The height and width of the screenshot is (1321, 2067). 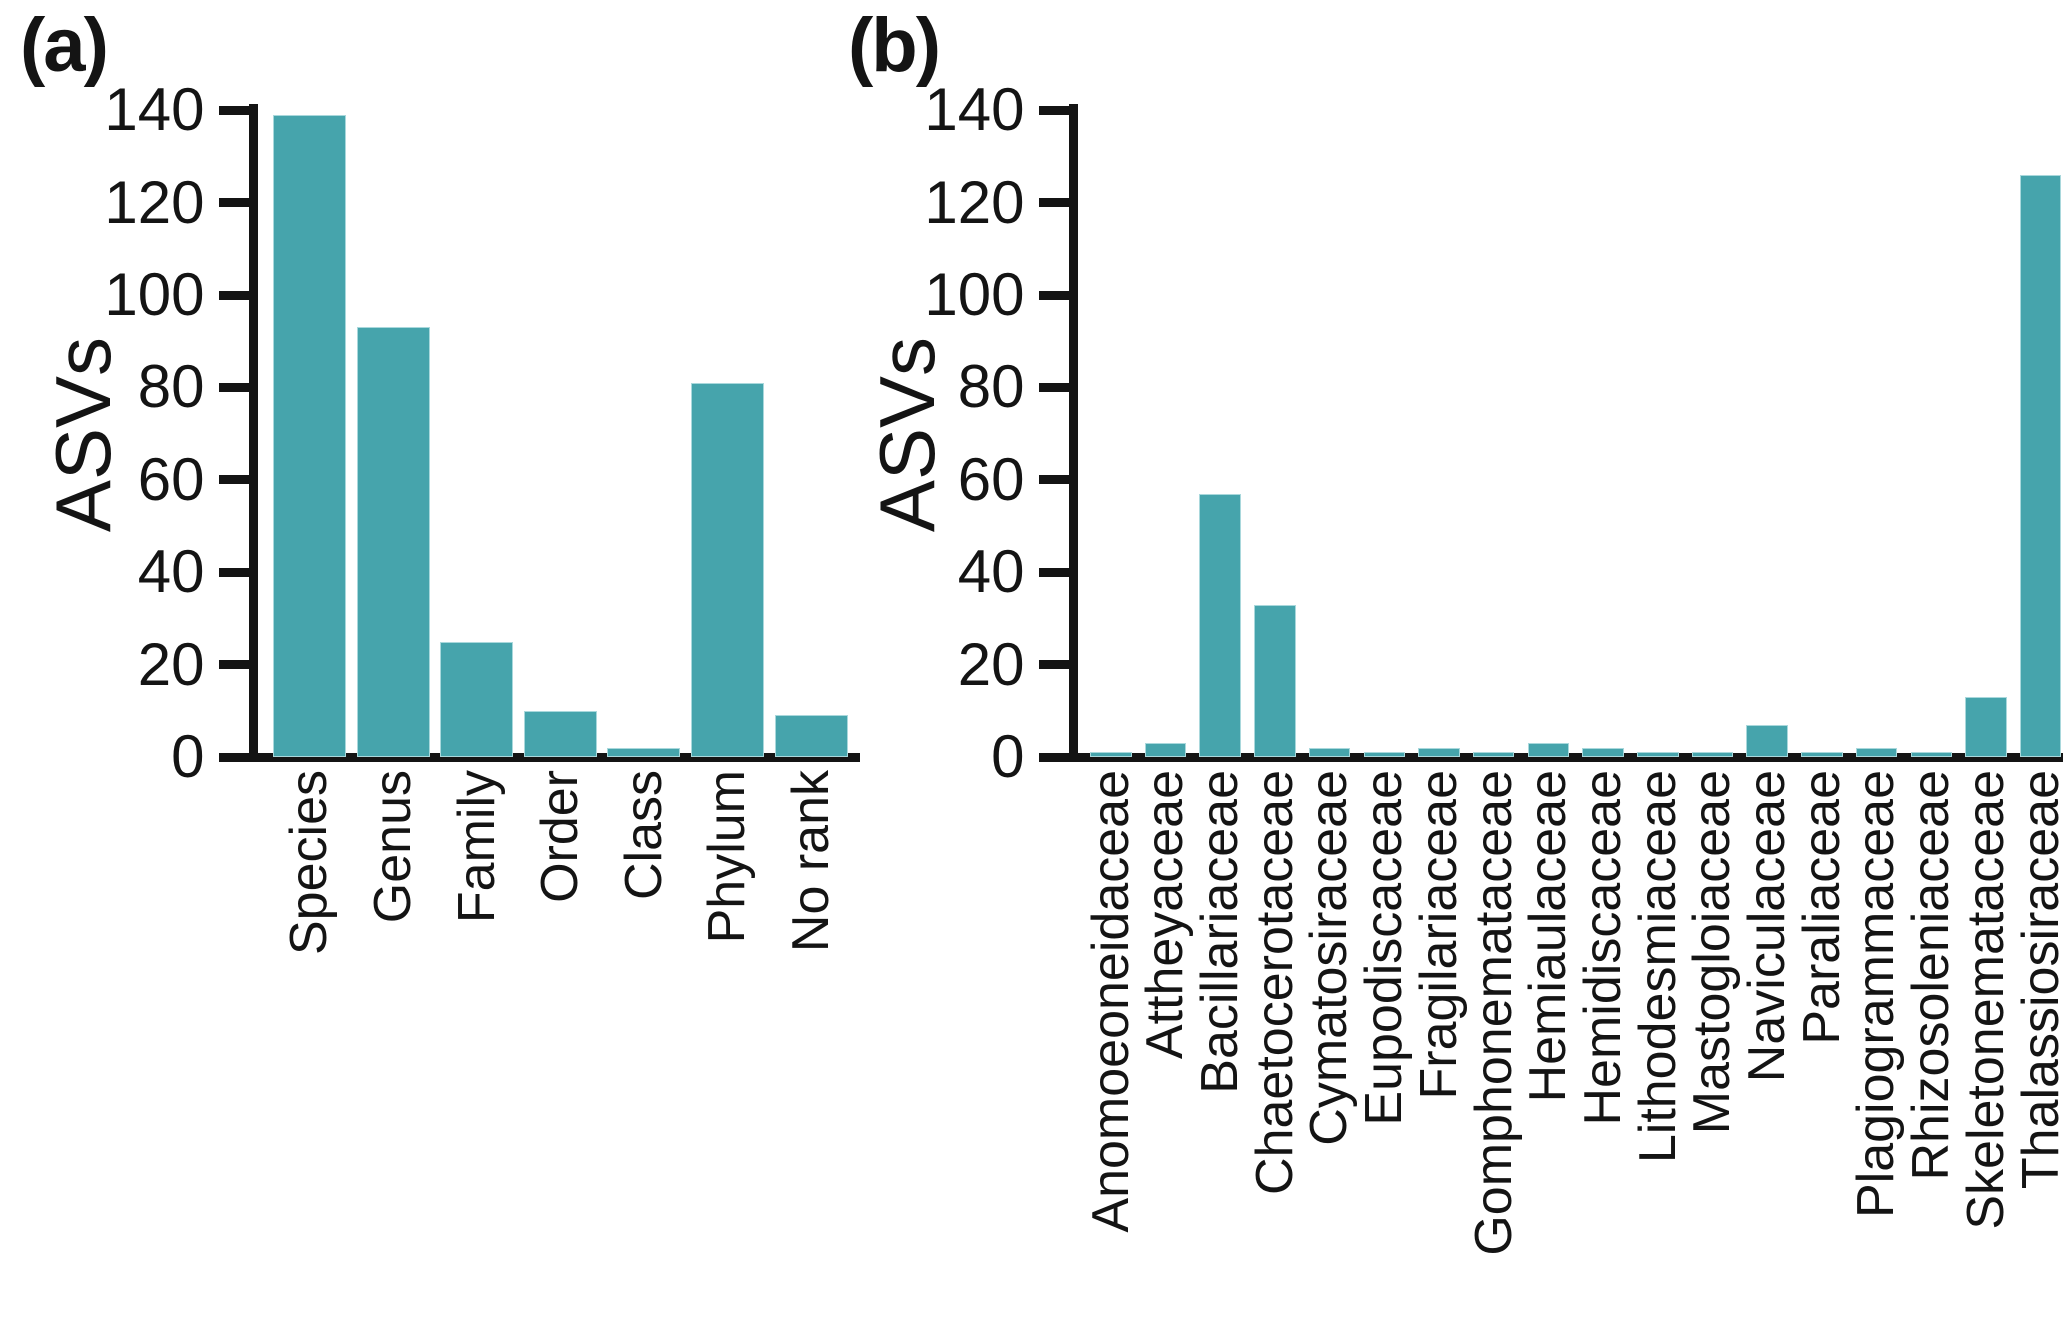 I want to click on panel-a-y-axis-title: ASVs, so click(x=83, y=435).